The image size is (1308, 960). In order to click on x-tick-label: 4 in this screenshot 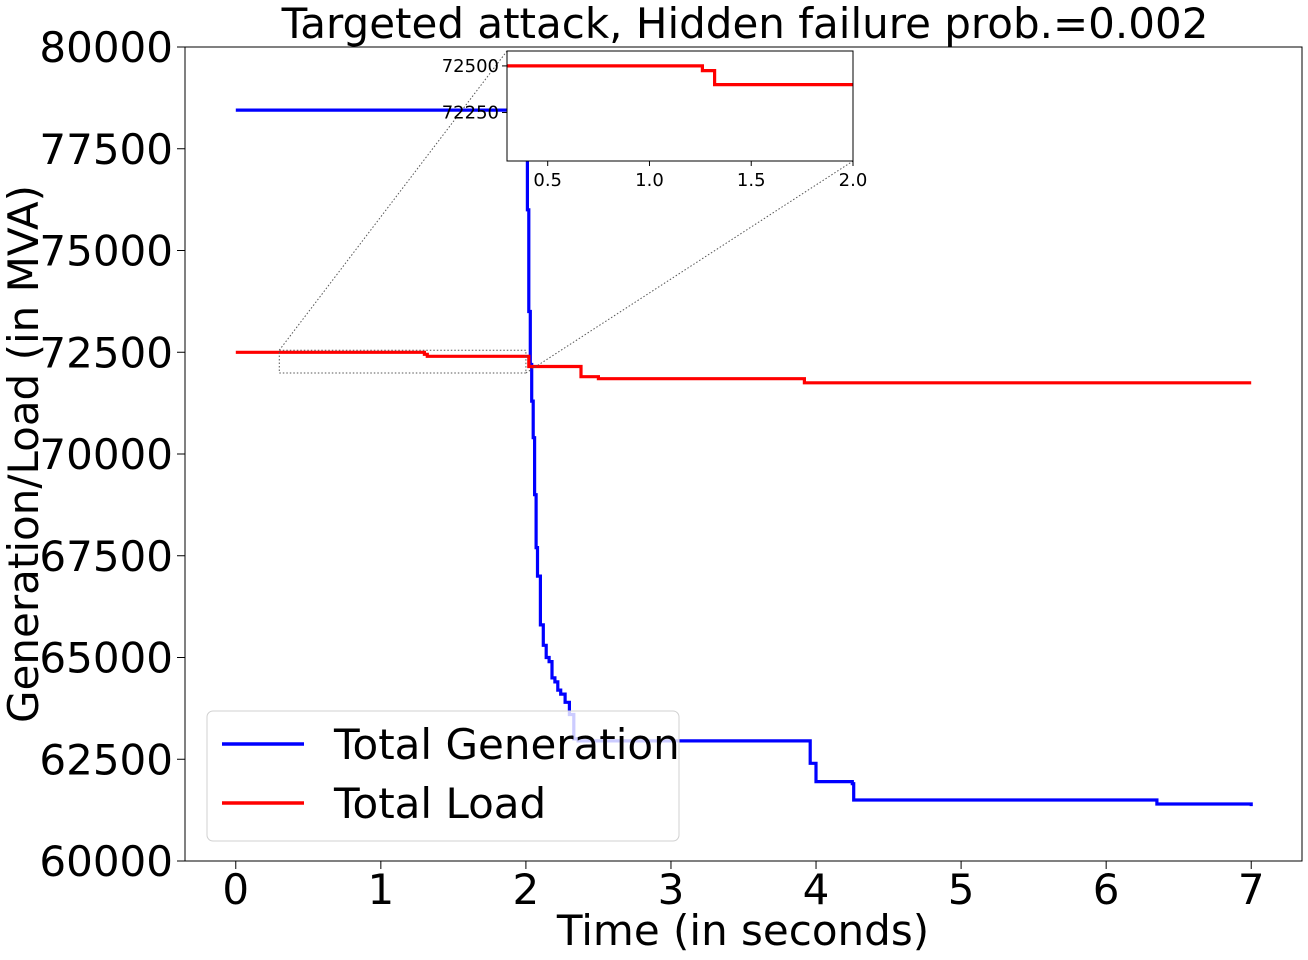, I will do `click(816, 889)`.